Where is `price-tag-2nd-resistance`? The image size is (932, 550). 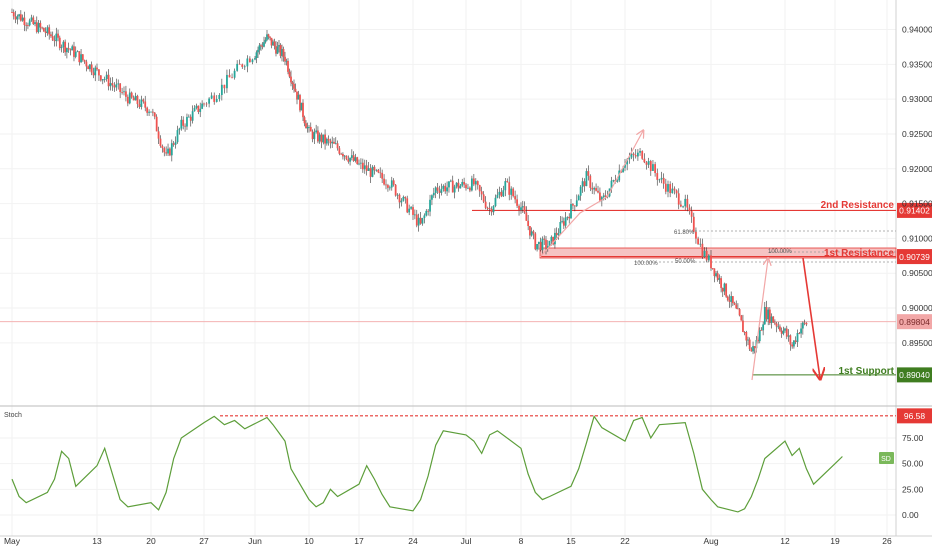 price-tag-2nd-resistance is located at coordinates (914, 210).